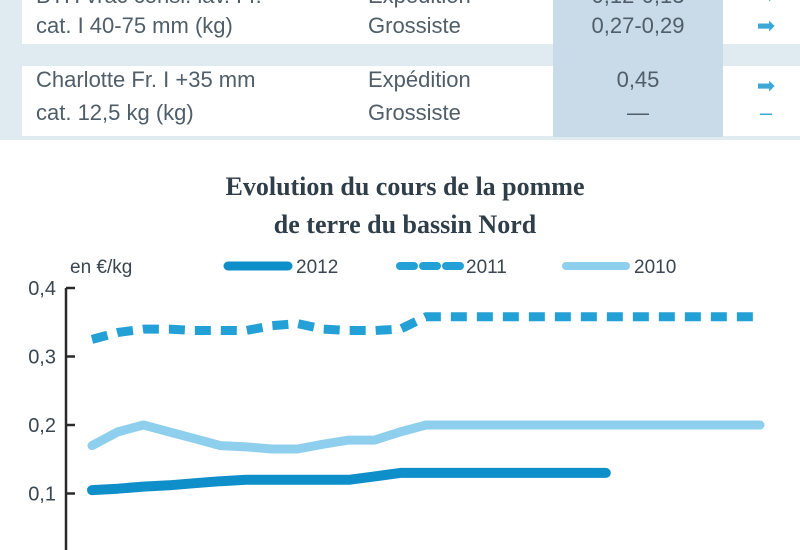 Image resolution: width=800 pixels, height=550 pixels. Describe the element at coordinates (101, 267) in the screenshot. I see `y-axis-label: en €/kg` at that location.